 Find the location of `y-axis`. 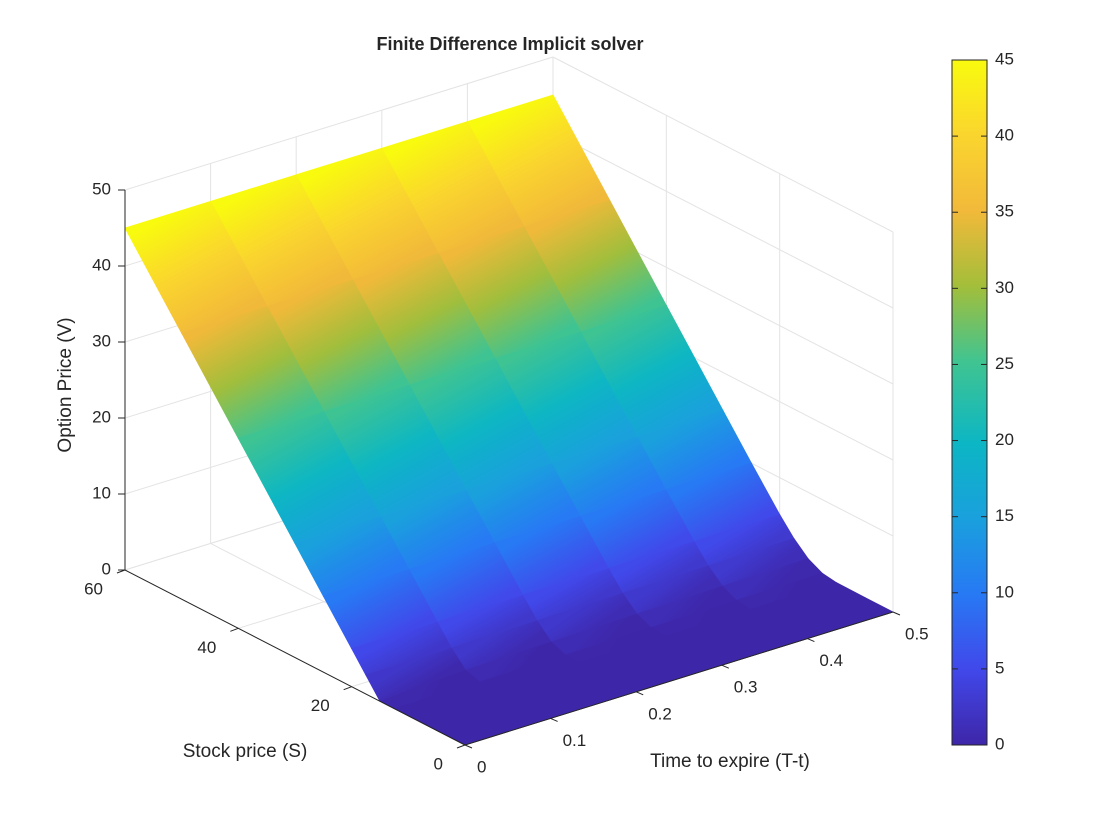

y-axis is located at coordinates (295, 657).